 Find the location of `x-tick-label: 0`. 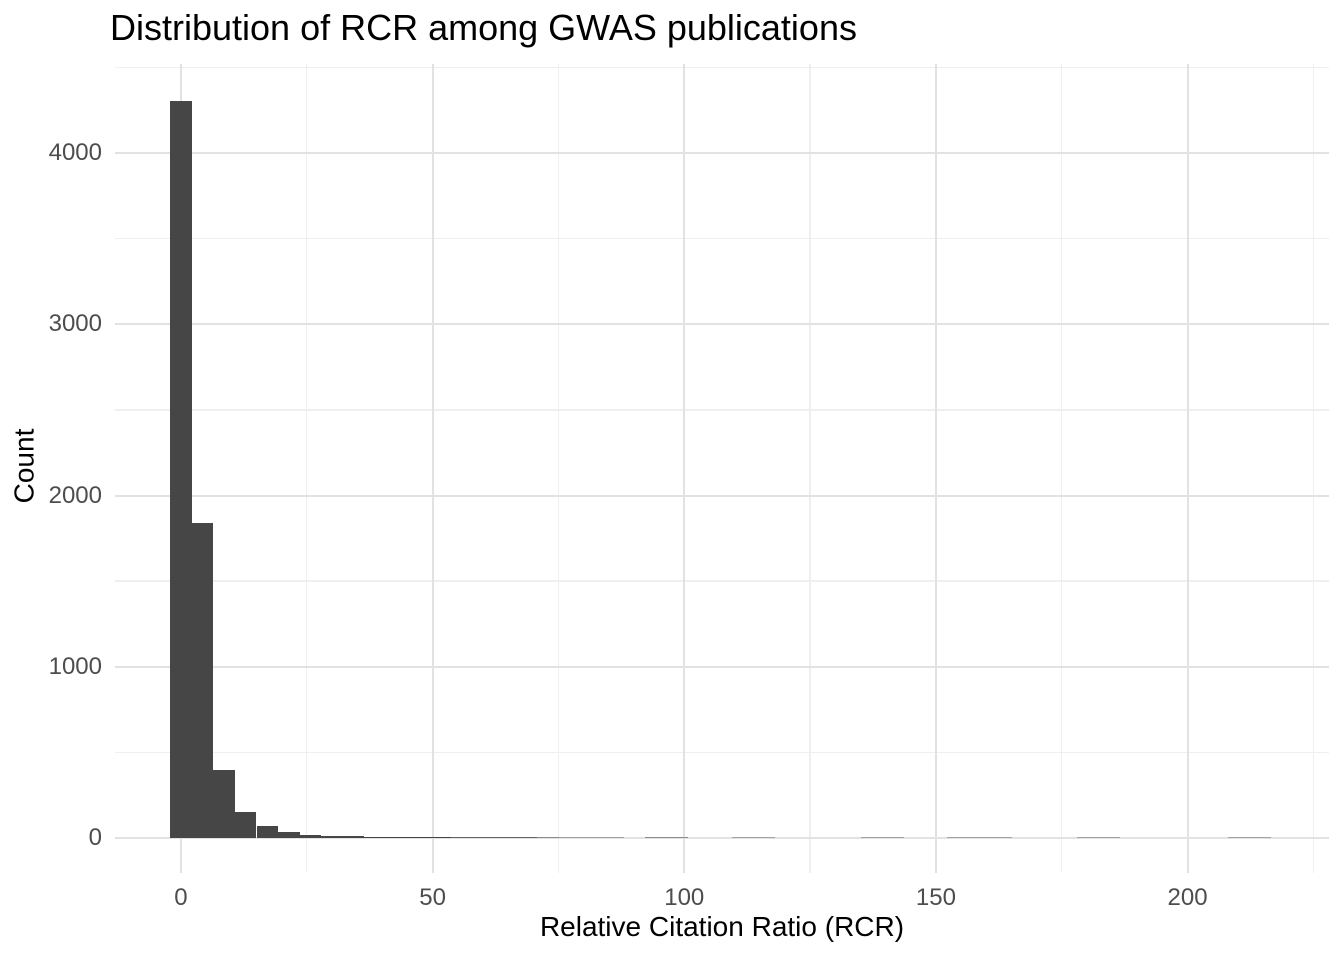

x-tick-label: 0 is located at coordinates (181, 897).